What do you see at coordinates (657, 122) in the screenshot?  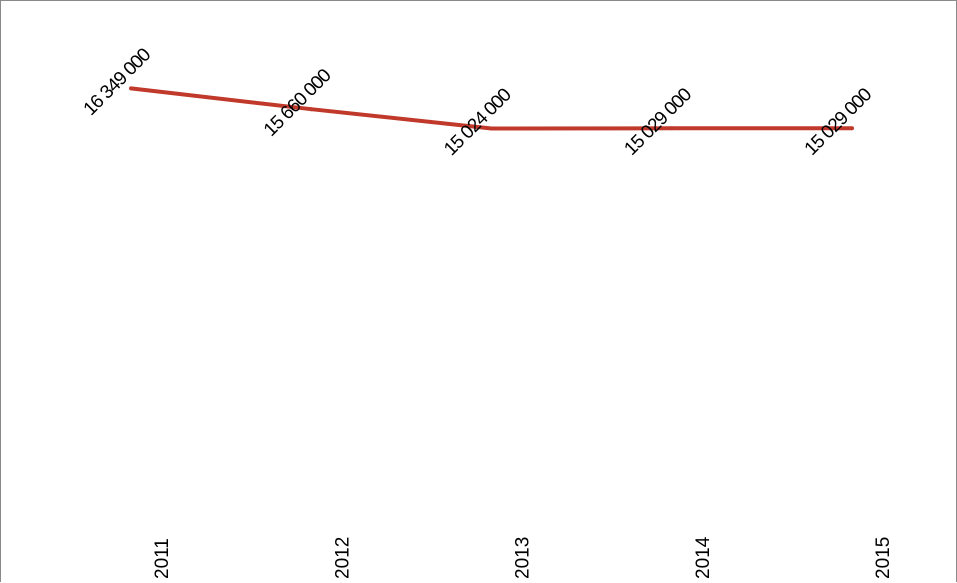 I see `data-label-2014: 15 029 000` at bounding box center [657, 122].